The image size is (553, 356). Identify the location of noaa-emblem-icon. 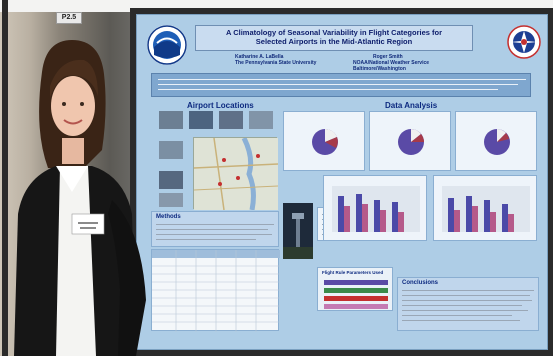
(167, 45).